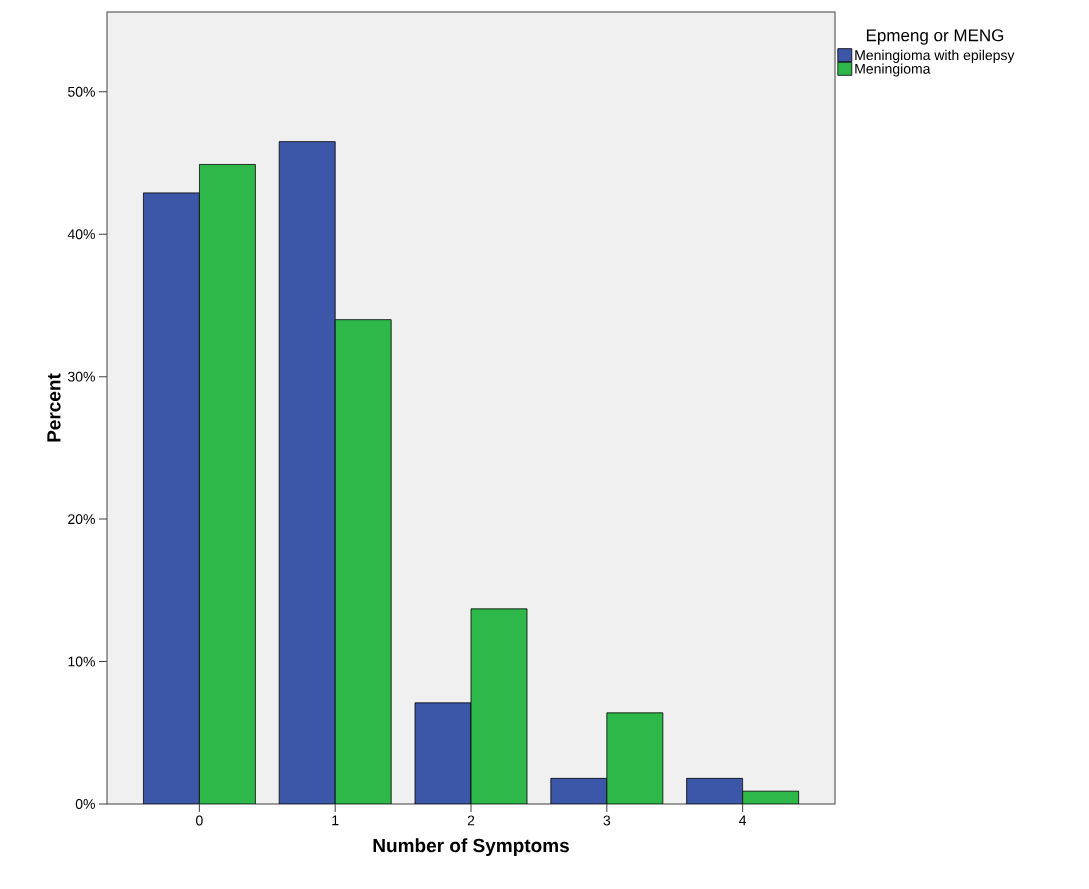  What do you see at coordinates (335, 820) in the screenshot?
I see `x-tick-label: 1` at bounding box center [335, 820].